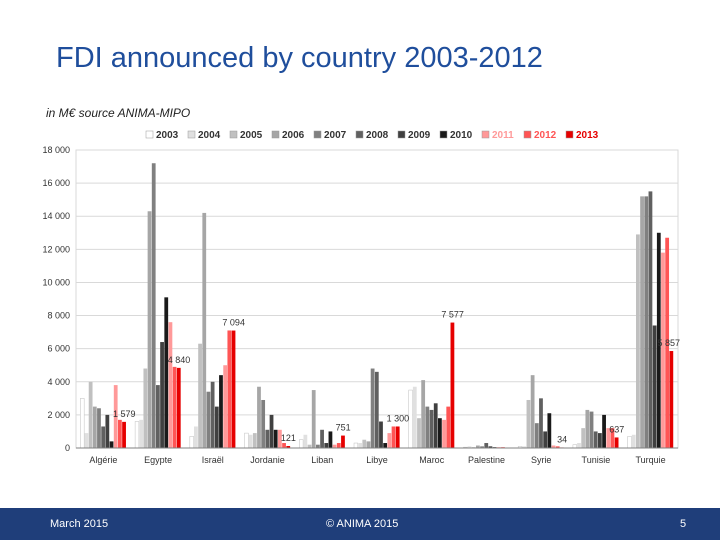 The height and width of the screenshot is (540, 720). What do you see at coordinates (58, 415) in the screenshot?
I see `y-tick-label: 2 000` at bounding box center [58, 415].